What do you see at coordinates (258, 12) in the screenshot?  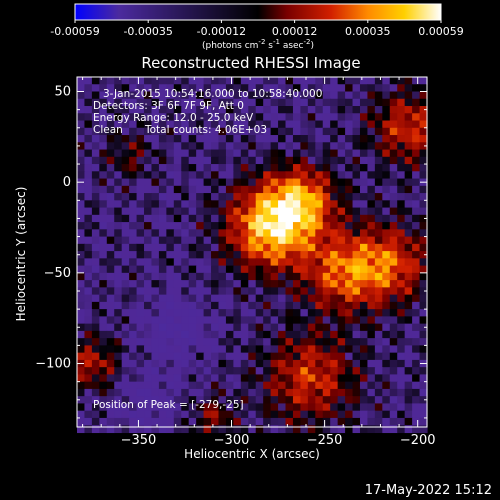 I see `colorbar` at bounding box center [258, 12].